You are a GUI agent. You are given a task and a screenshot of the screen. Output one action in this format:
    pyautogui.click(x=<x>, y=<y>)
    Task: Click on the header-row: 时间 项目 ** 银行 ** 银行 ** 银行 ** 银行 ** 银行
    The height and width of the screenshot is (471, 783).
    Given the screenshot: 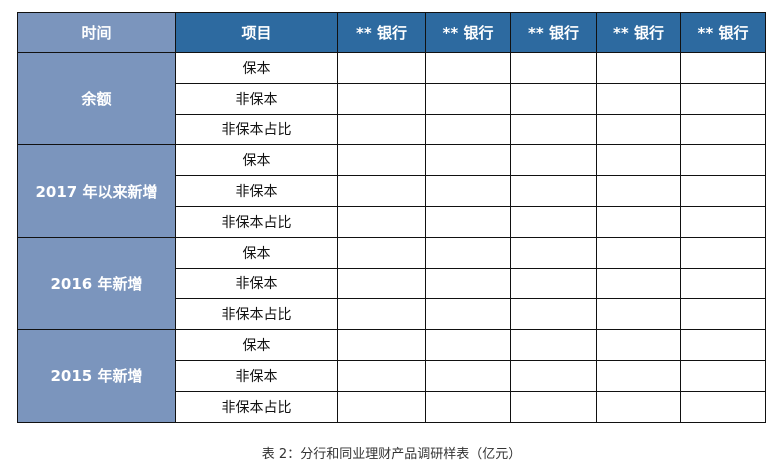 What is the action you would take?
    pyautogui.click(x=391, y=32)
    